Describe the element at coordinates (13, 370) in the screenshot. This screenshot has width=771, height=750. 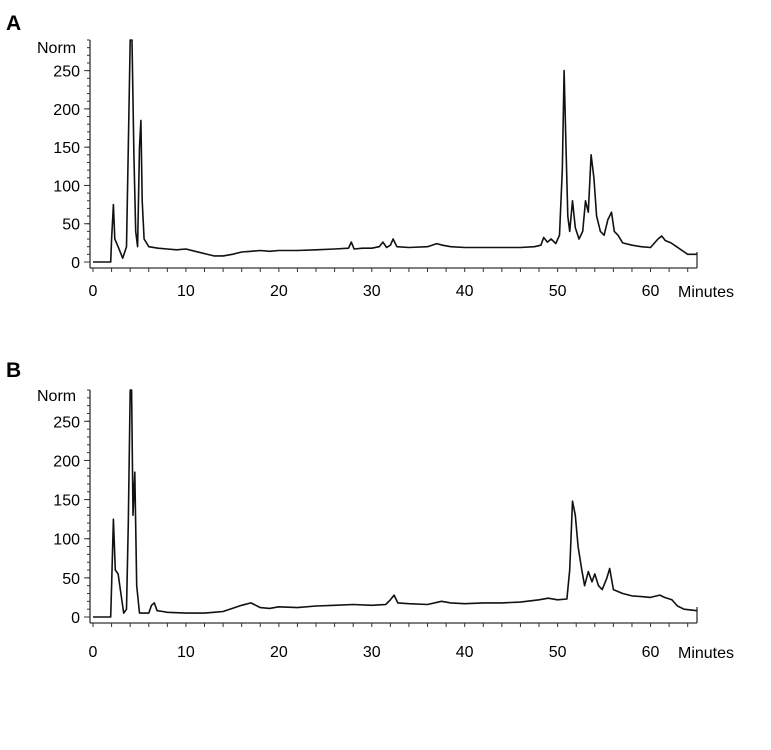
I see `panel-label-b: B` at that location.